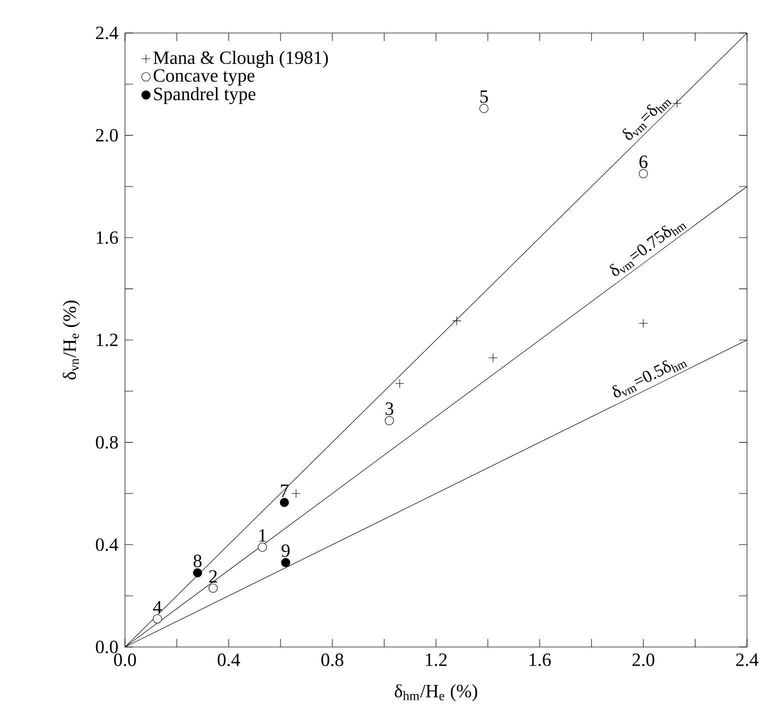 This screenshot has height=727, width=762. What do you see at coordinates (540, 659) in the screenshot?
I see `x-tick-label: 1.6` at bounding box center [540, 659].